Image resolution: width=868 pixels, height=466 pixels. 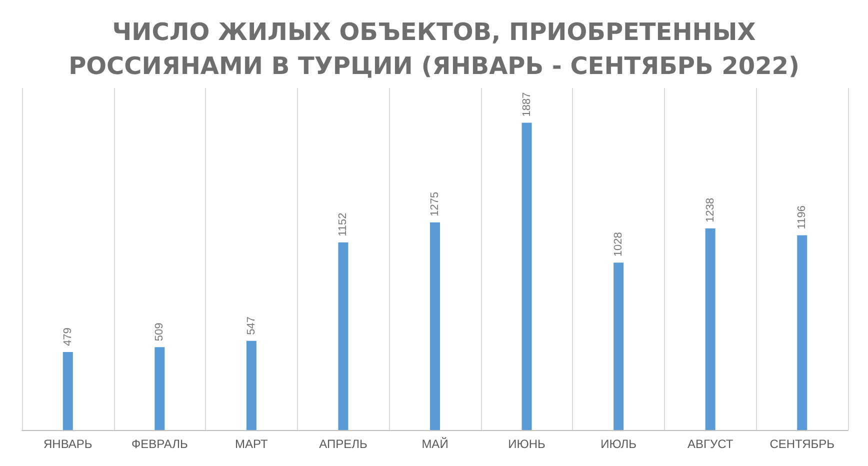 What do you see at coordinates (435, 204) in the screenshot?
I see `data-label: 1275` at bounding box center [435, 204].